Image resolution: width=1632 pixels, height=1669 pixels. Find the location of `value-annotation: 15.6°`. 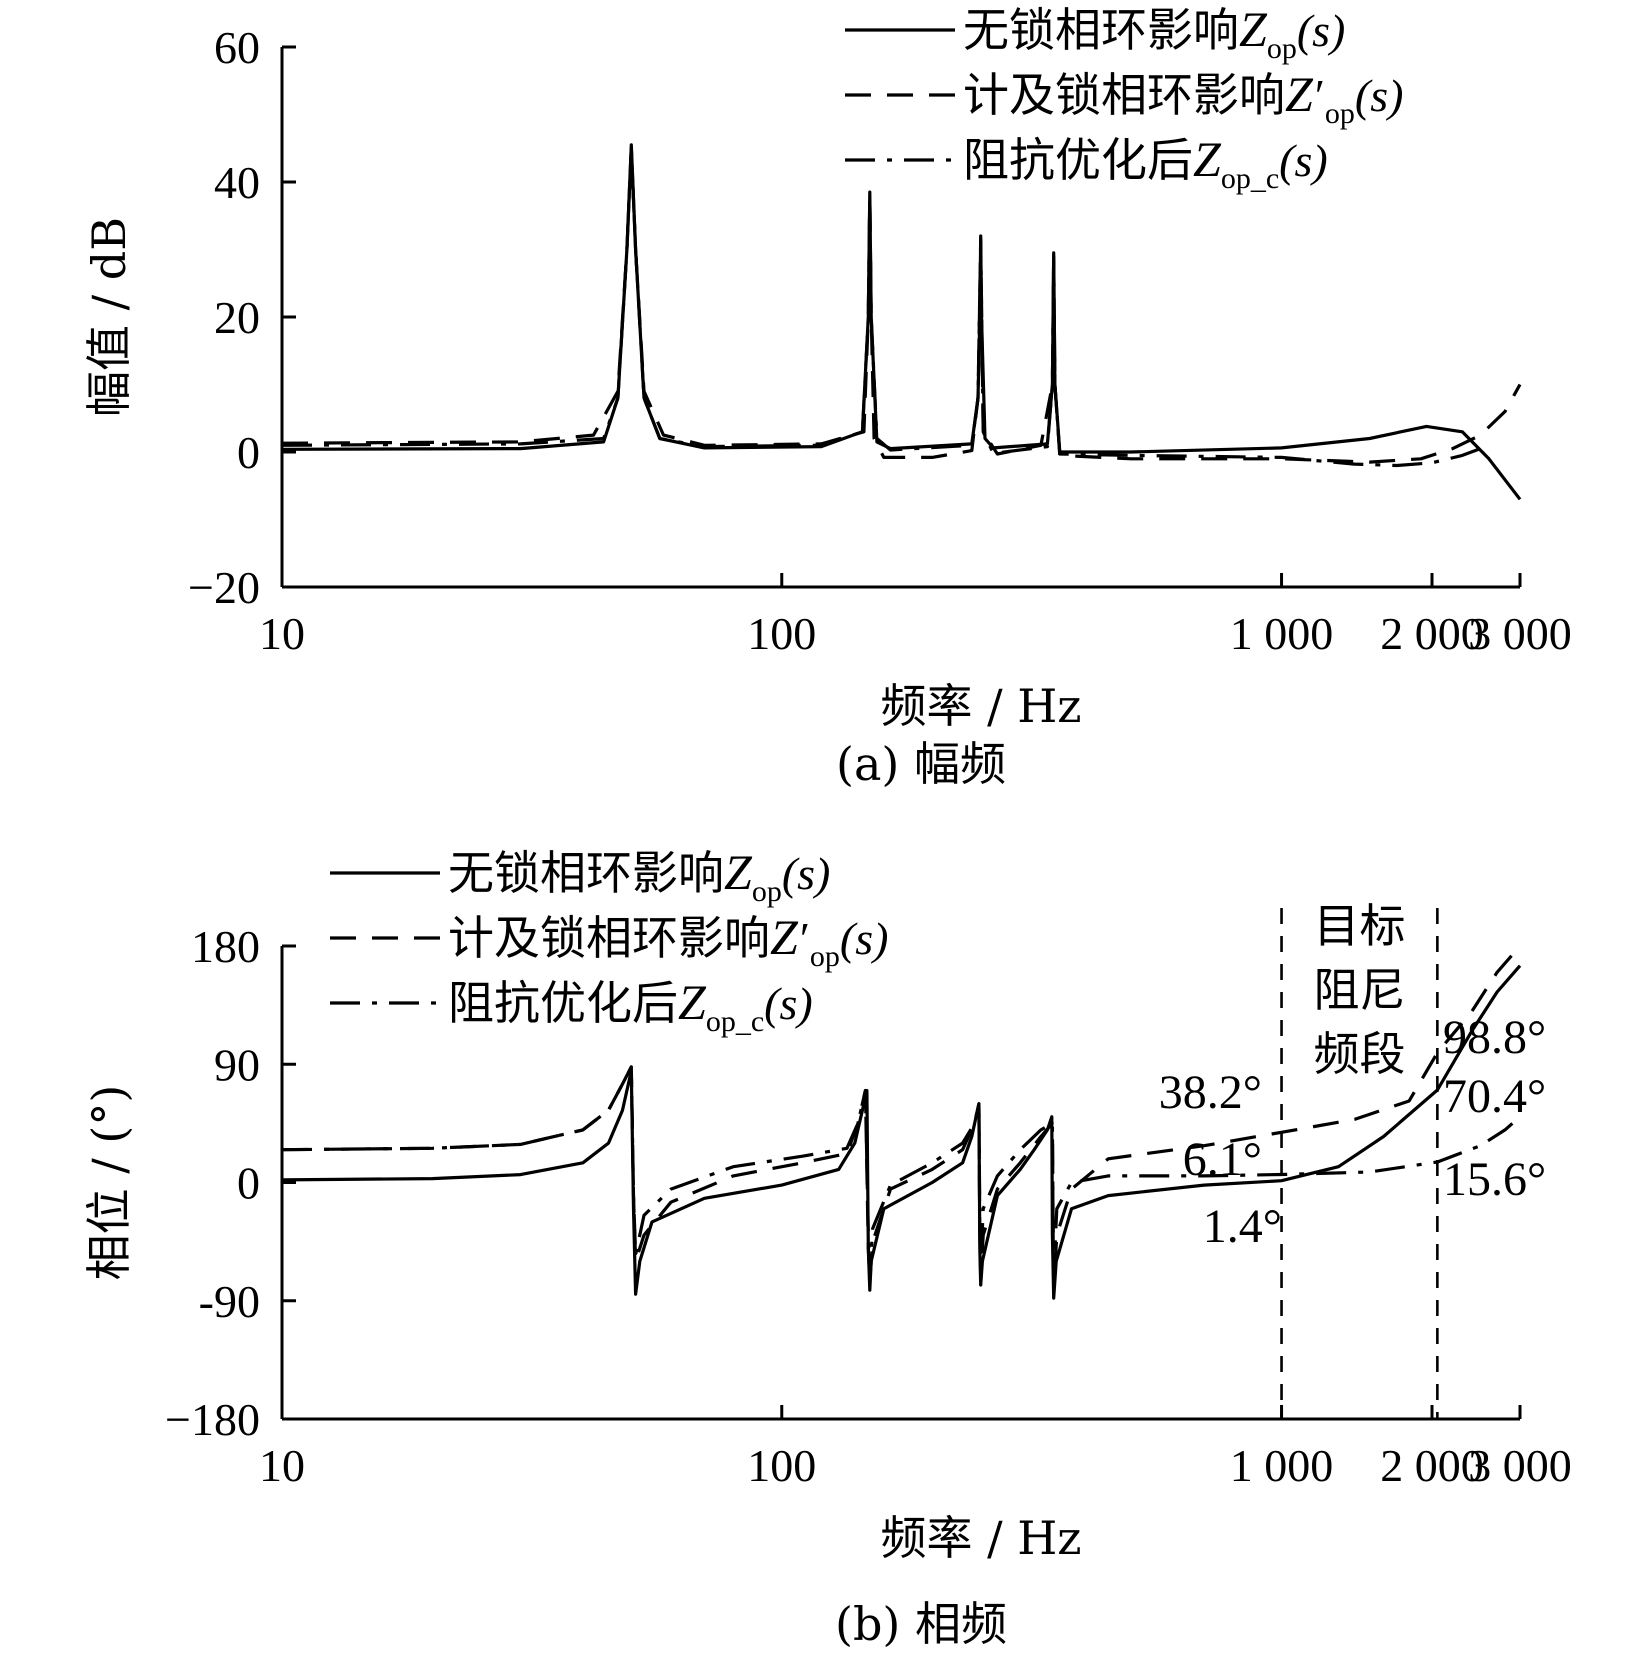

value-annotation: 15.6° is located at coordinates (1494, 1179).